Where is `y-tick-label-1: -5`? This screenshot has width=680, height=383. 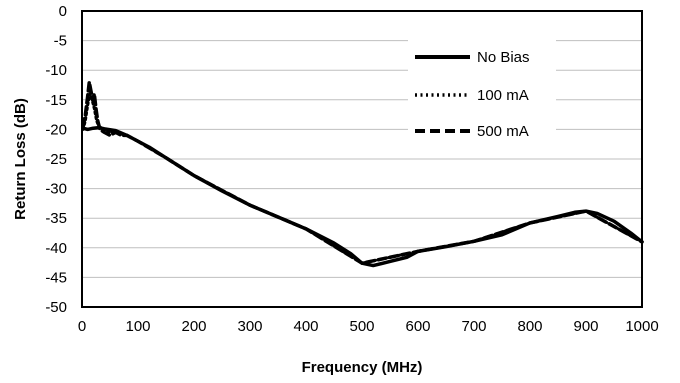
y-tick-label-1: -5 is located at coordinates (60, 41).